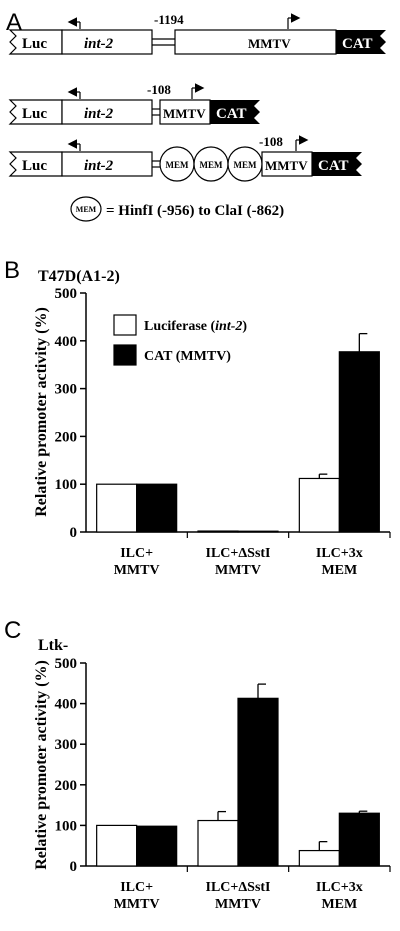 The height and width of the screenshot is (931, 400). Describe the element at coordinates (14, 22) in the screenshot. I see `panel-letter-a: A` at that location.